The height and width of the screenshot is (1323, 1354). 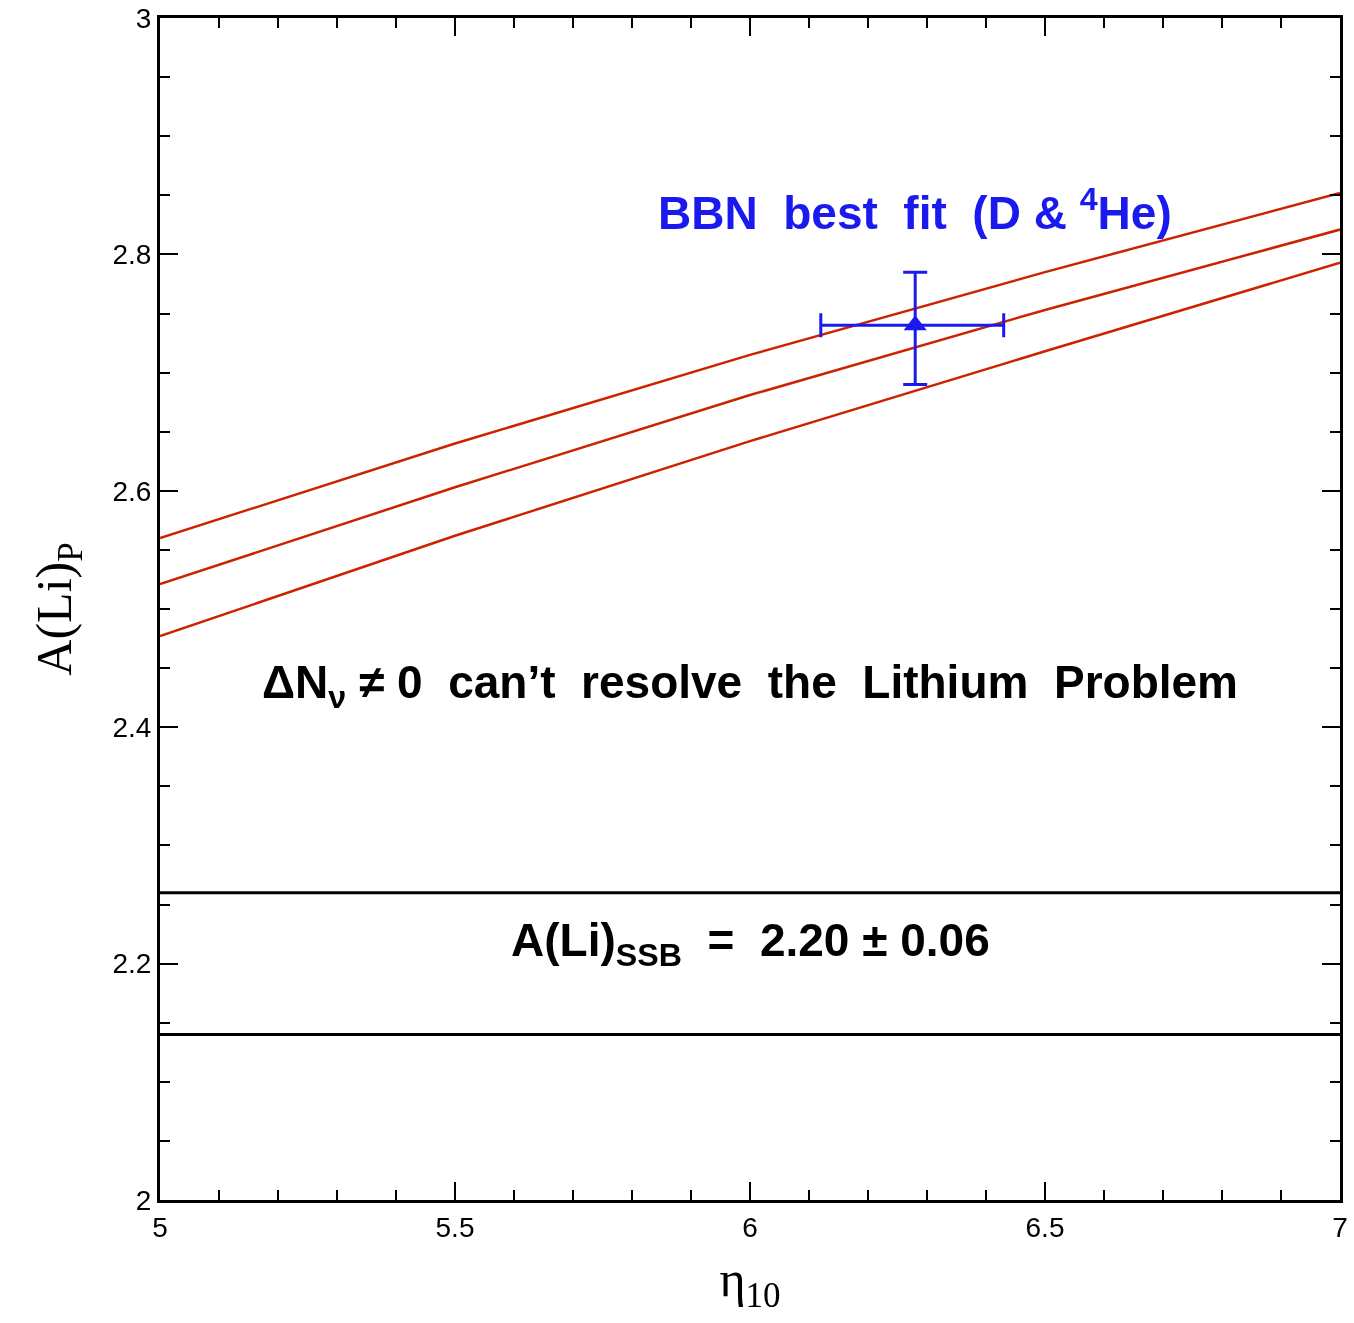 I want to click on y-tick-label: 2, so click(x=143, y=1200).